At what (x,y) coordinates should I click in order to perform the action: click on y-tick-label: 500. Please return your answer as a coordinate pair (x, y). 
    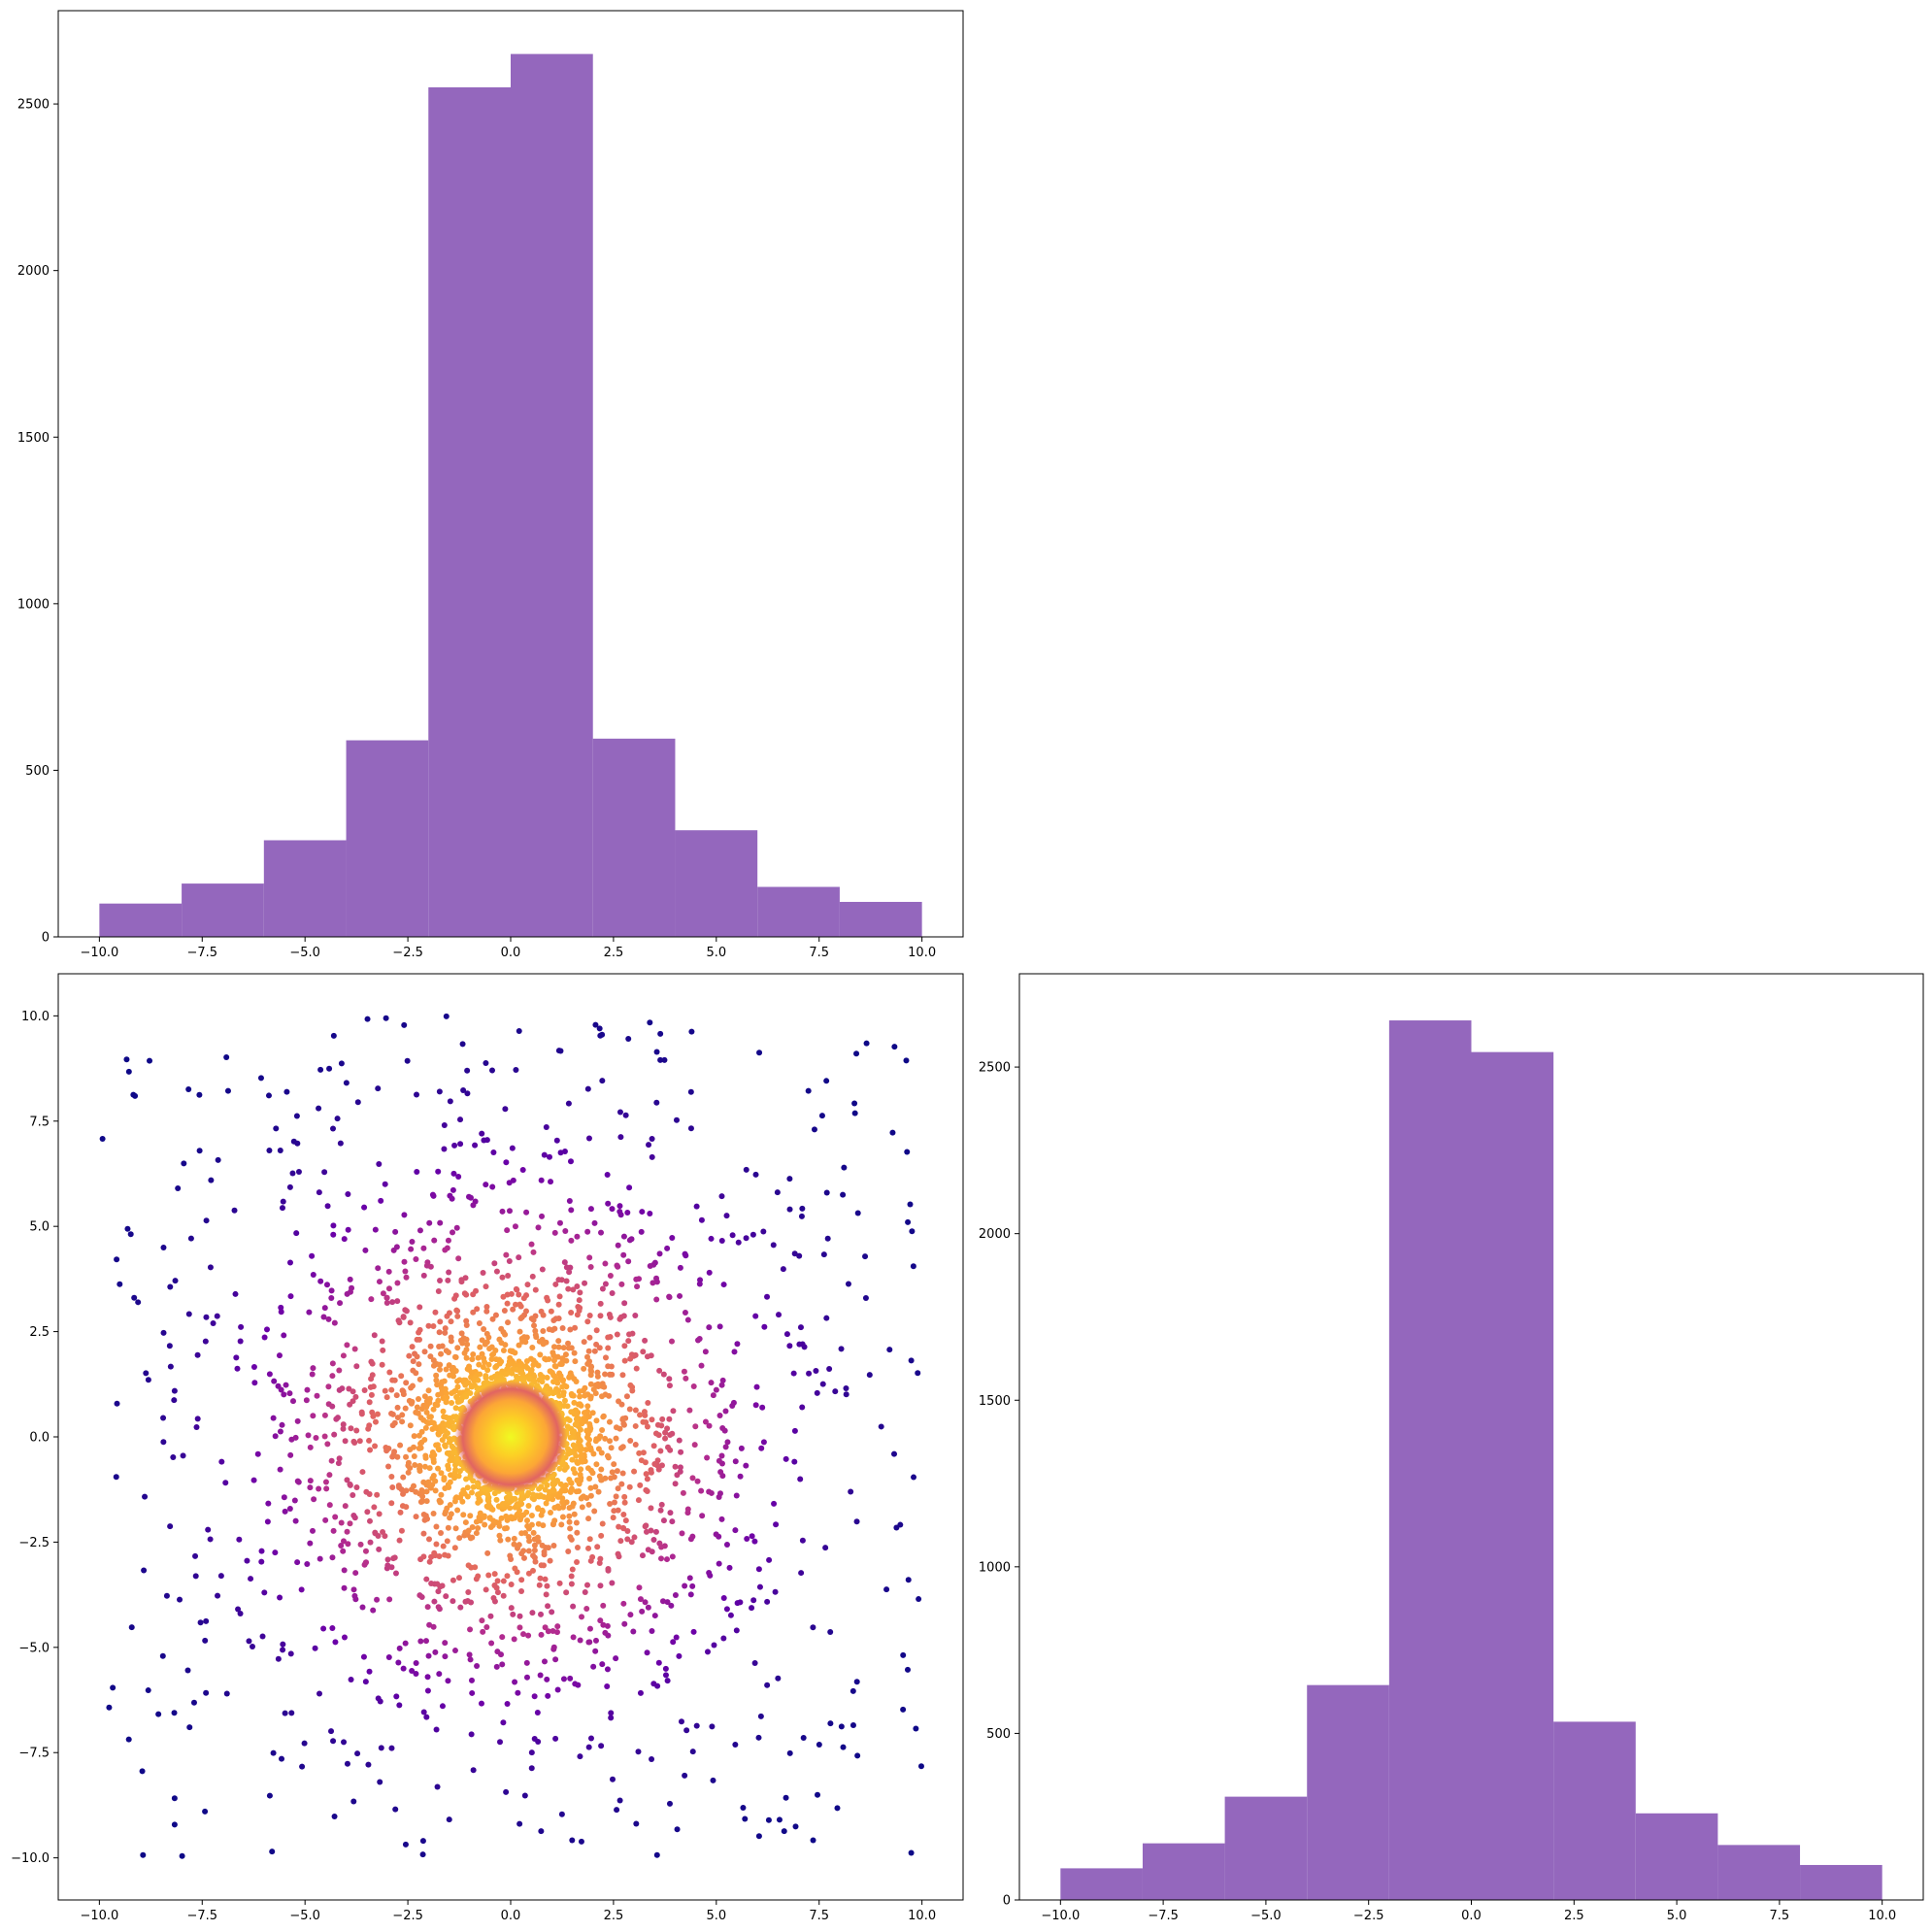
    Looking at the image, I should click on (37, 771).